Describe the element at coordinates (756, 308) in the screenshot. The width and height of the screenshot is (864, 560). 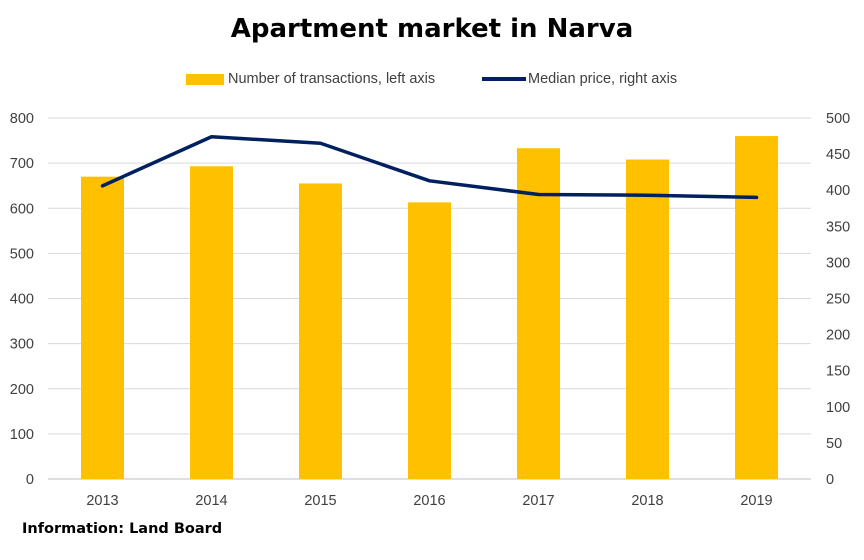
I see `bar-2019` at that location.